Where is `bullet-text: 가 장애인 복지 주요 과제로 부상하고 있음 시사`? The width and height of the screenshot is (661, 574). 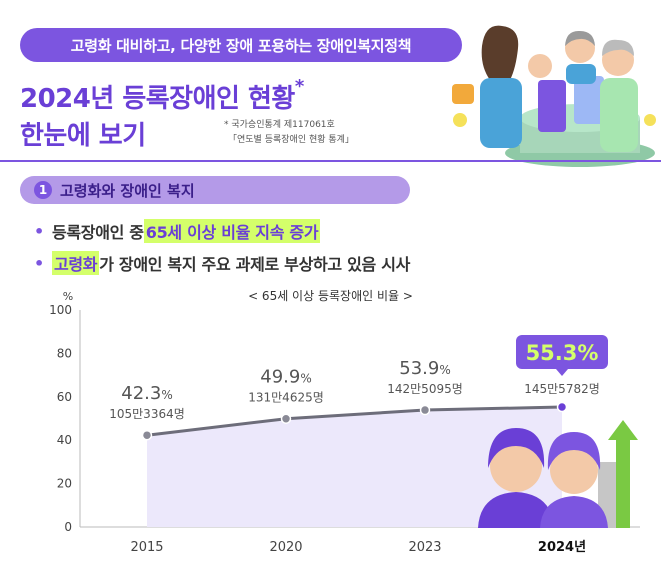
bullet-text: 가 장애인 복지 주요 과제로 부상하고 있음 시사 is located at coordinates (255, 264).